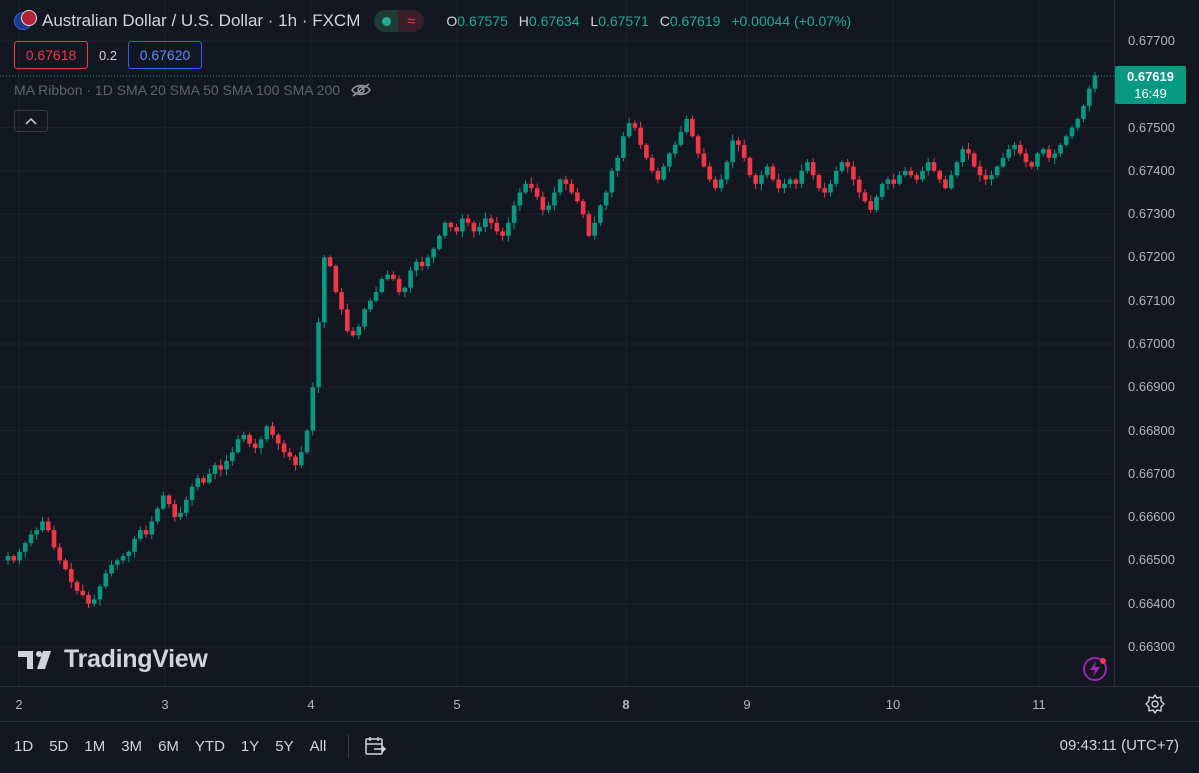 The height and width of the screenshot is (773, 1199). I want to click on time-axis: 2 3 4 5 8 9 10 11, so click(599, 703).